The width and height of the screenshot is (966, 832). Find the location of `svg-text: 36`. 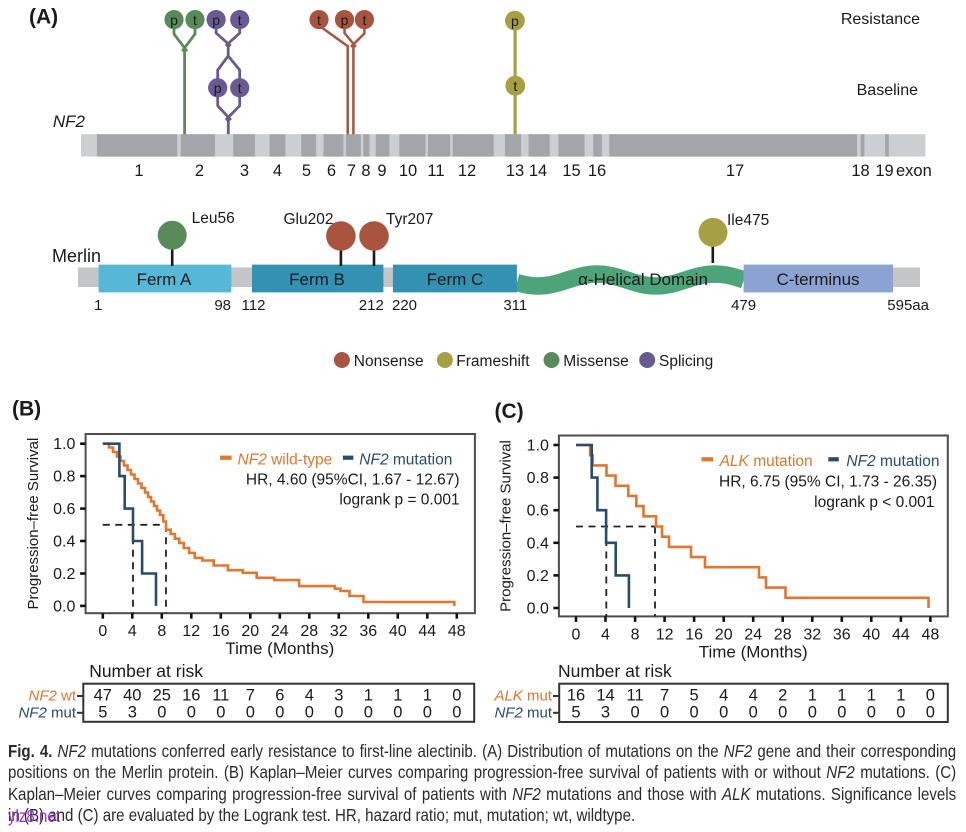

svg-text: 36 is located at coordinates (368, 631).